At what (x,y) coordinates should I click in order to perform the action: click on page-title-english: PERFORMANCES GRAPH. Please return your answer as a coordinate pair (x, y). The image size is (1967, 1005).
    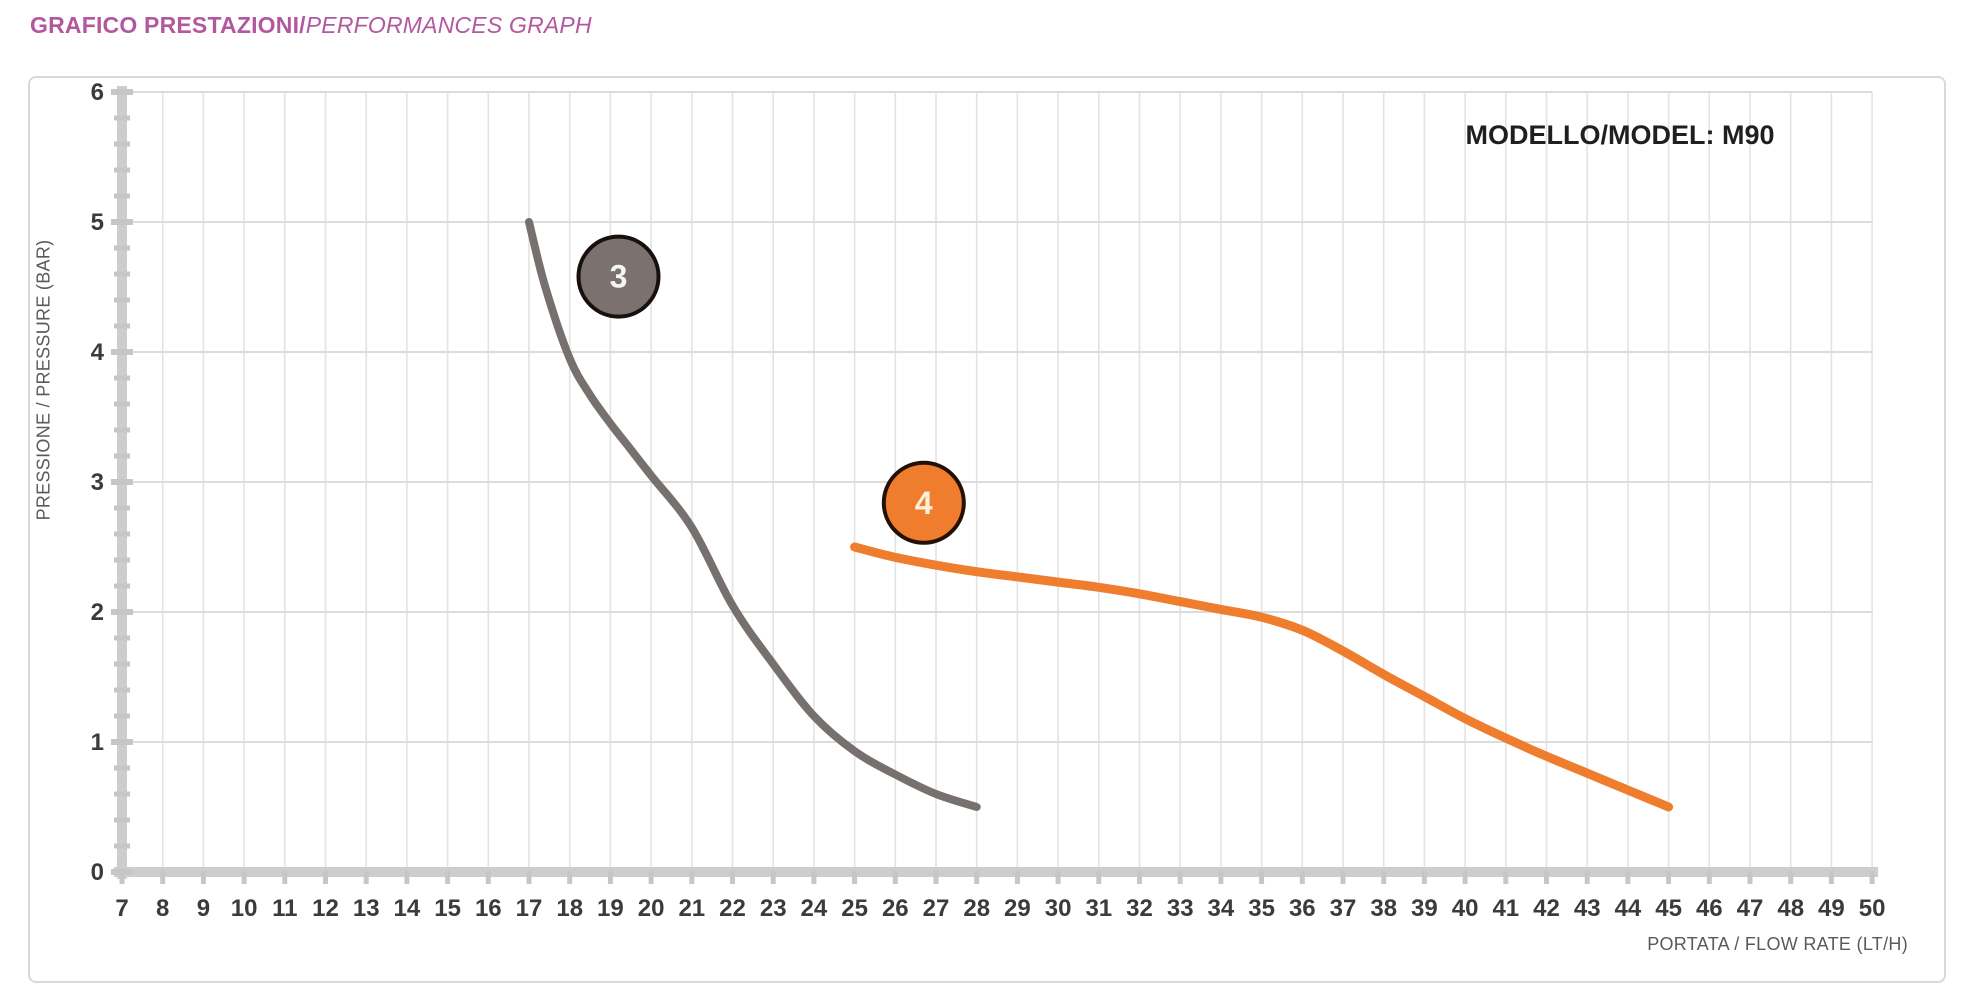
    Looking at the image, I should click on (448, 25).